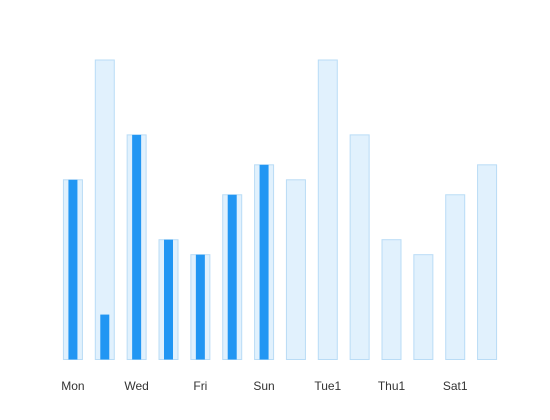 This screenshot has width=550, height=420. What do you see at coordinates (327, 386) in the screenshot?
I see `x-tick-label-tue1: Tue1` at bounding box center [327, 386].